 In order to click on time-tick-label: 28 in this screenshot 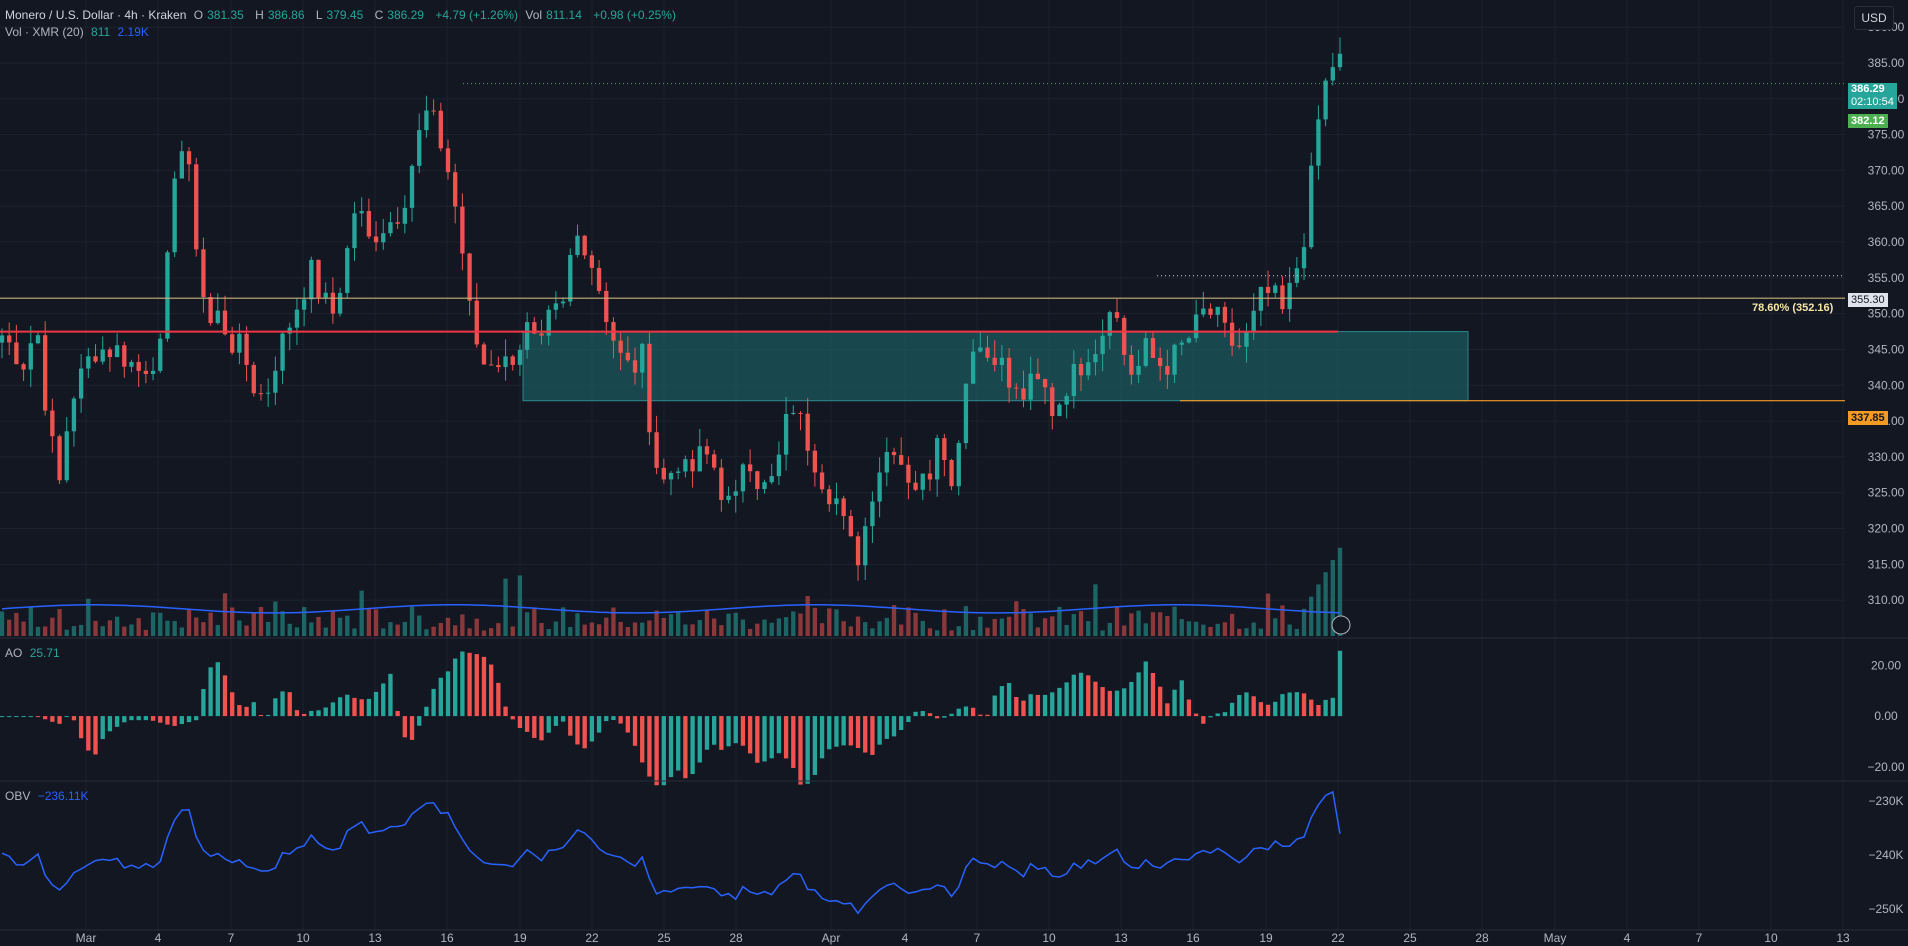, I will do `click(736, 938)`.